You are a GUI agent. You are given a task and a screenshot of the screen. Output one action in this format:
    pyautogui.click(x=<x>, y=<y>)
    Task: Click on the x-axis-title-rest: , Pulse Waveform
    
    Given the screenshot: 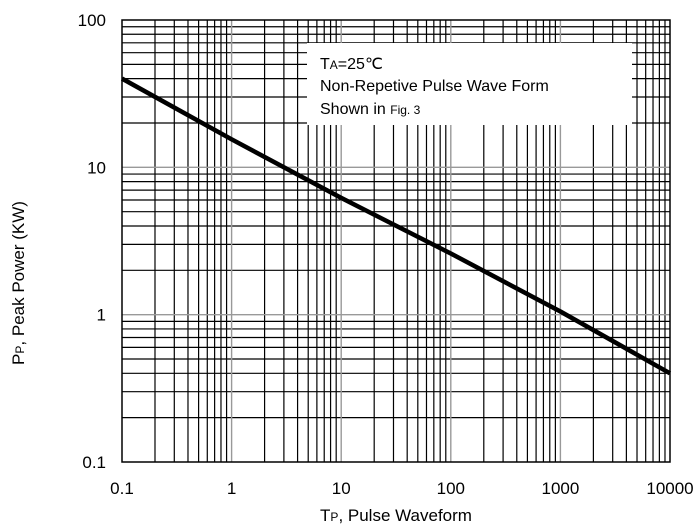 What is the action you would take?
    pyautogui.click(x=405, y=515)
    